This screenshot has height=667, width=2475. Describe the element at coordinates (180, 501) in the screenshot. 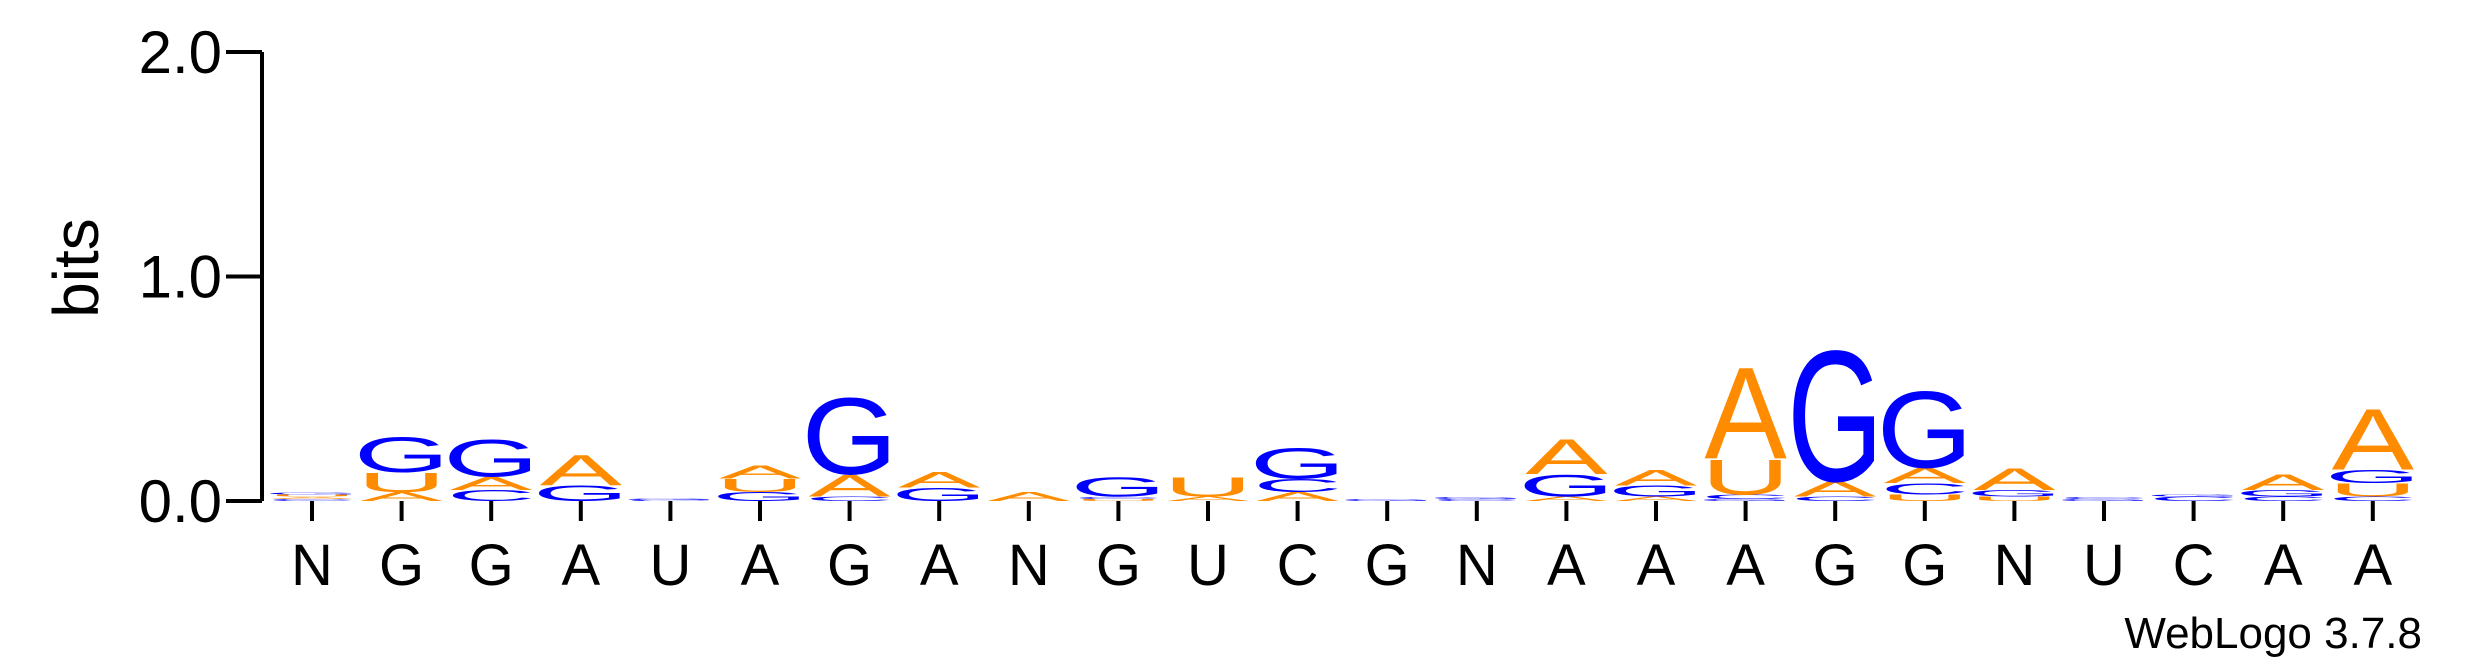

I see `y-tick-label: 0.0` at that location.